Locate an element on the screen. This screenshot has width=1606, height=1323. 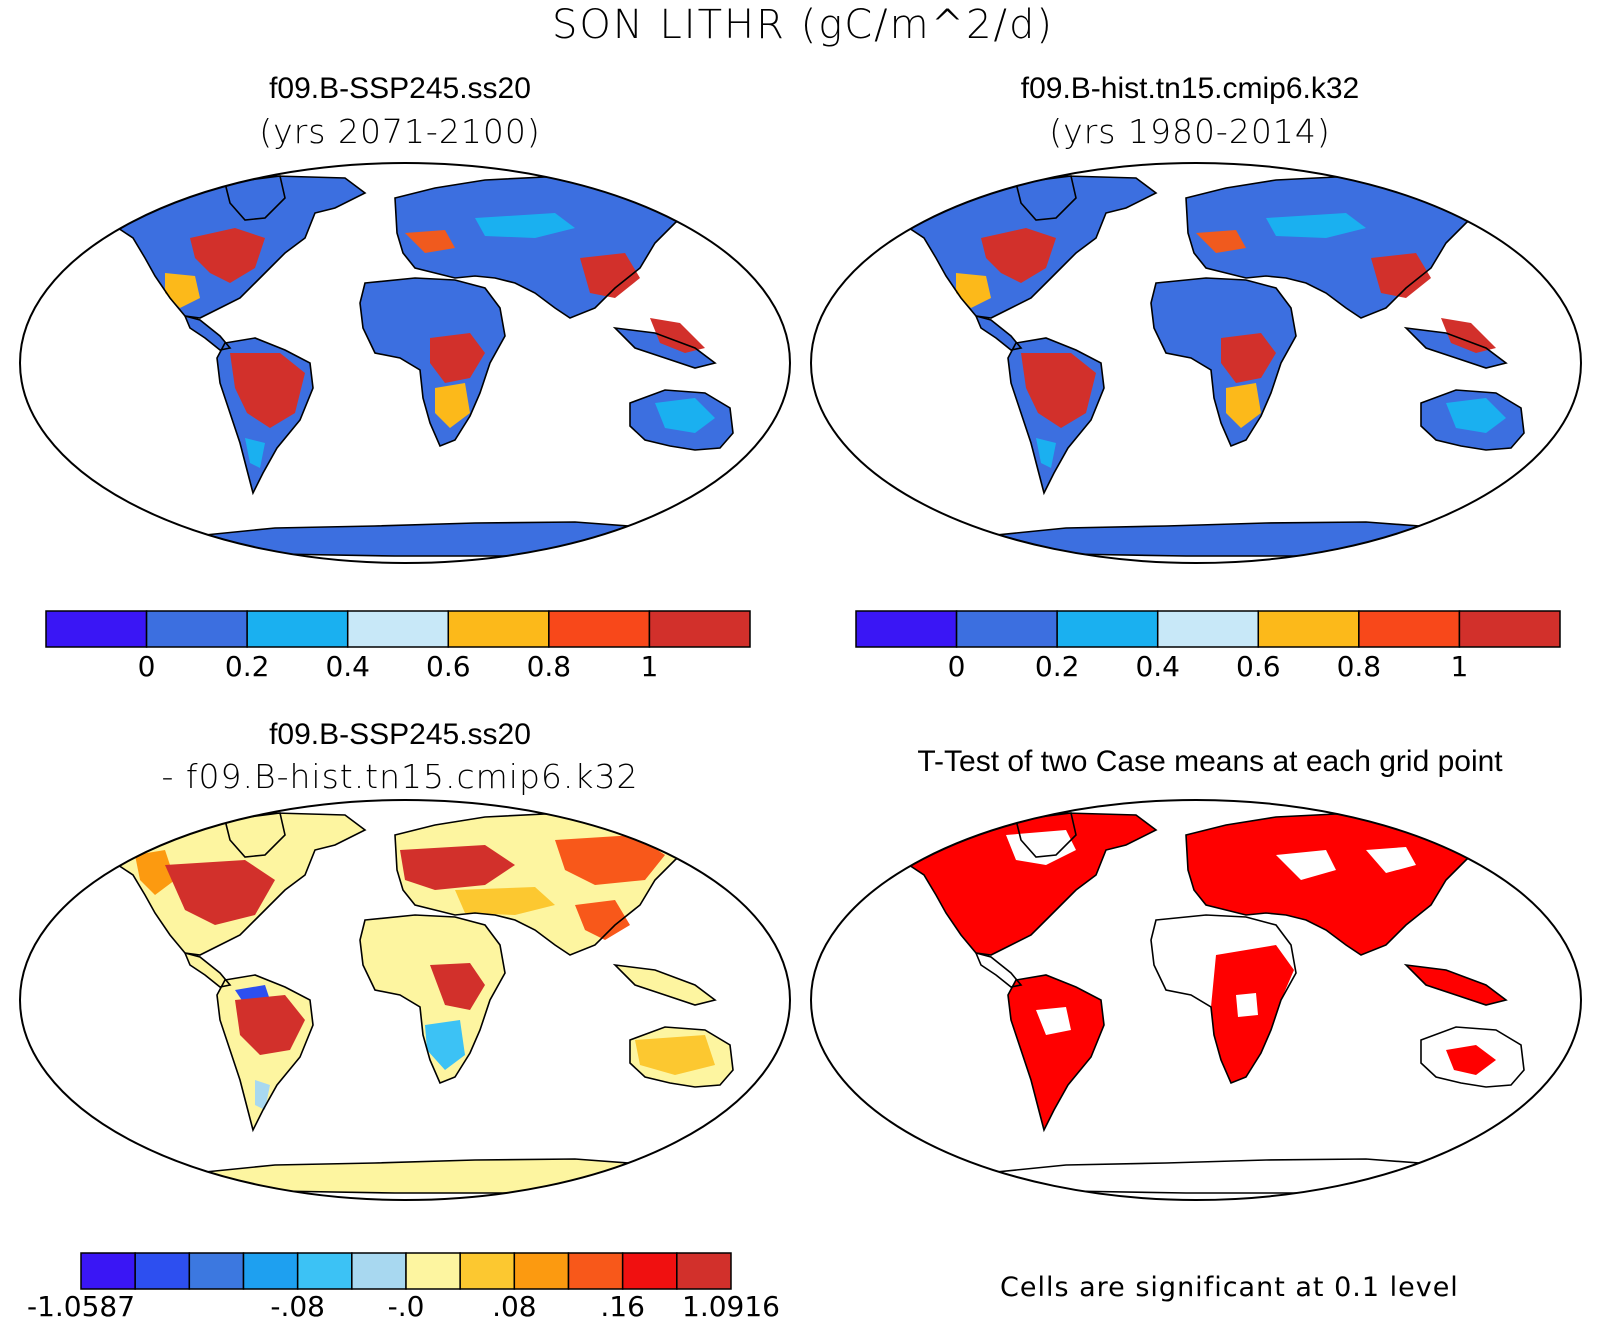
colorbar-tick-label: .08 is located at coordinates (514, 1306).